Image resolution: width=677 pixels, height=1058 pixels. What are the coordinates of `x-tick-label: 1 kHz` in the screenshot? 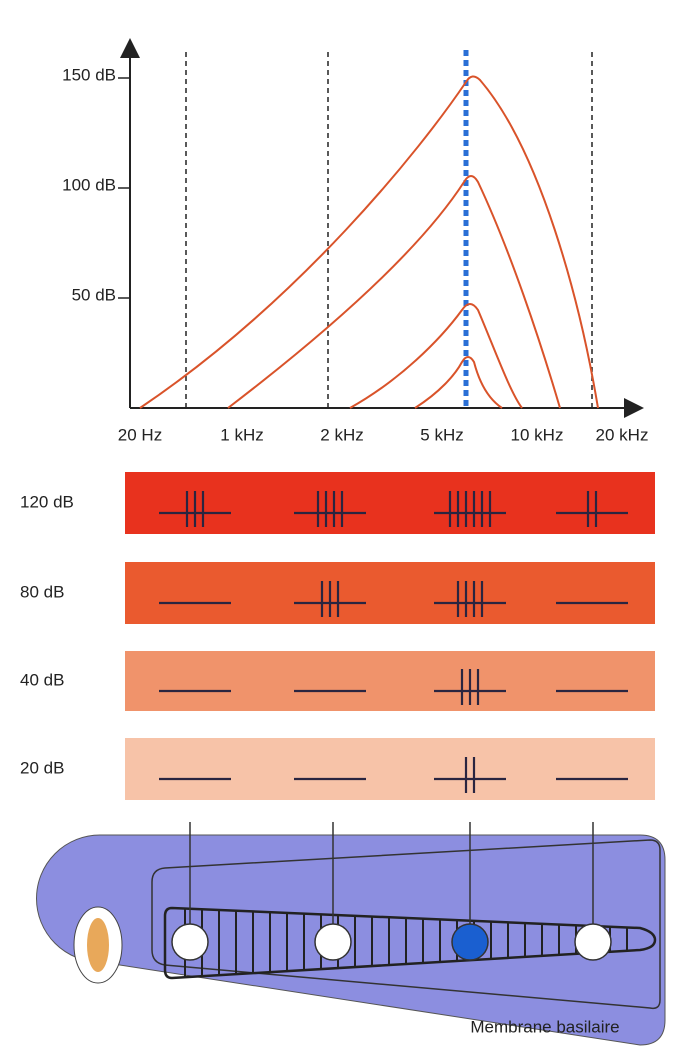 It's located at (241, 434).